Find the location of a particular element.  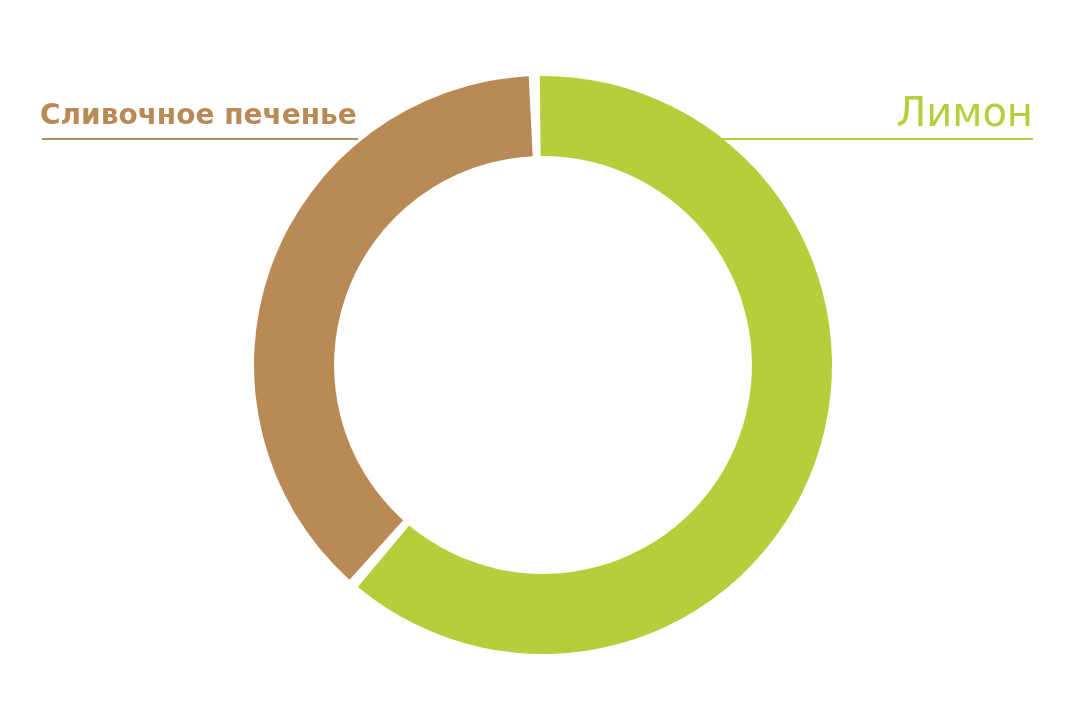

slice-label: Сливочное печенье is located at coordinates (198, 114).